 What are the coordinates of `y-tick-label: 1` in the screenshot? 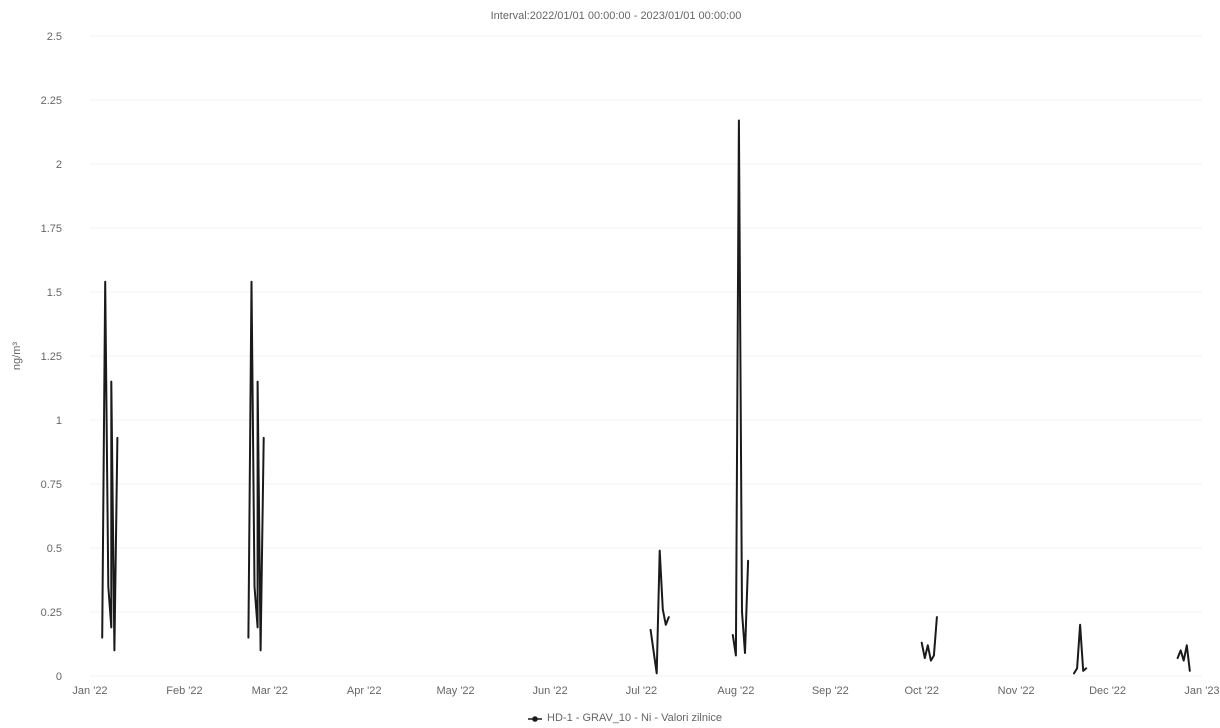 It's located at (59, 421).